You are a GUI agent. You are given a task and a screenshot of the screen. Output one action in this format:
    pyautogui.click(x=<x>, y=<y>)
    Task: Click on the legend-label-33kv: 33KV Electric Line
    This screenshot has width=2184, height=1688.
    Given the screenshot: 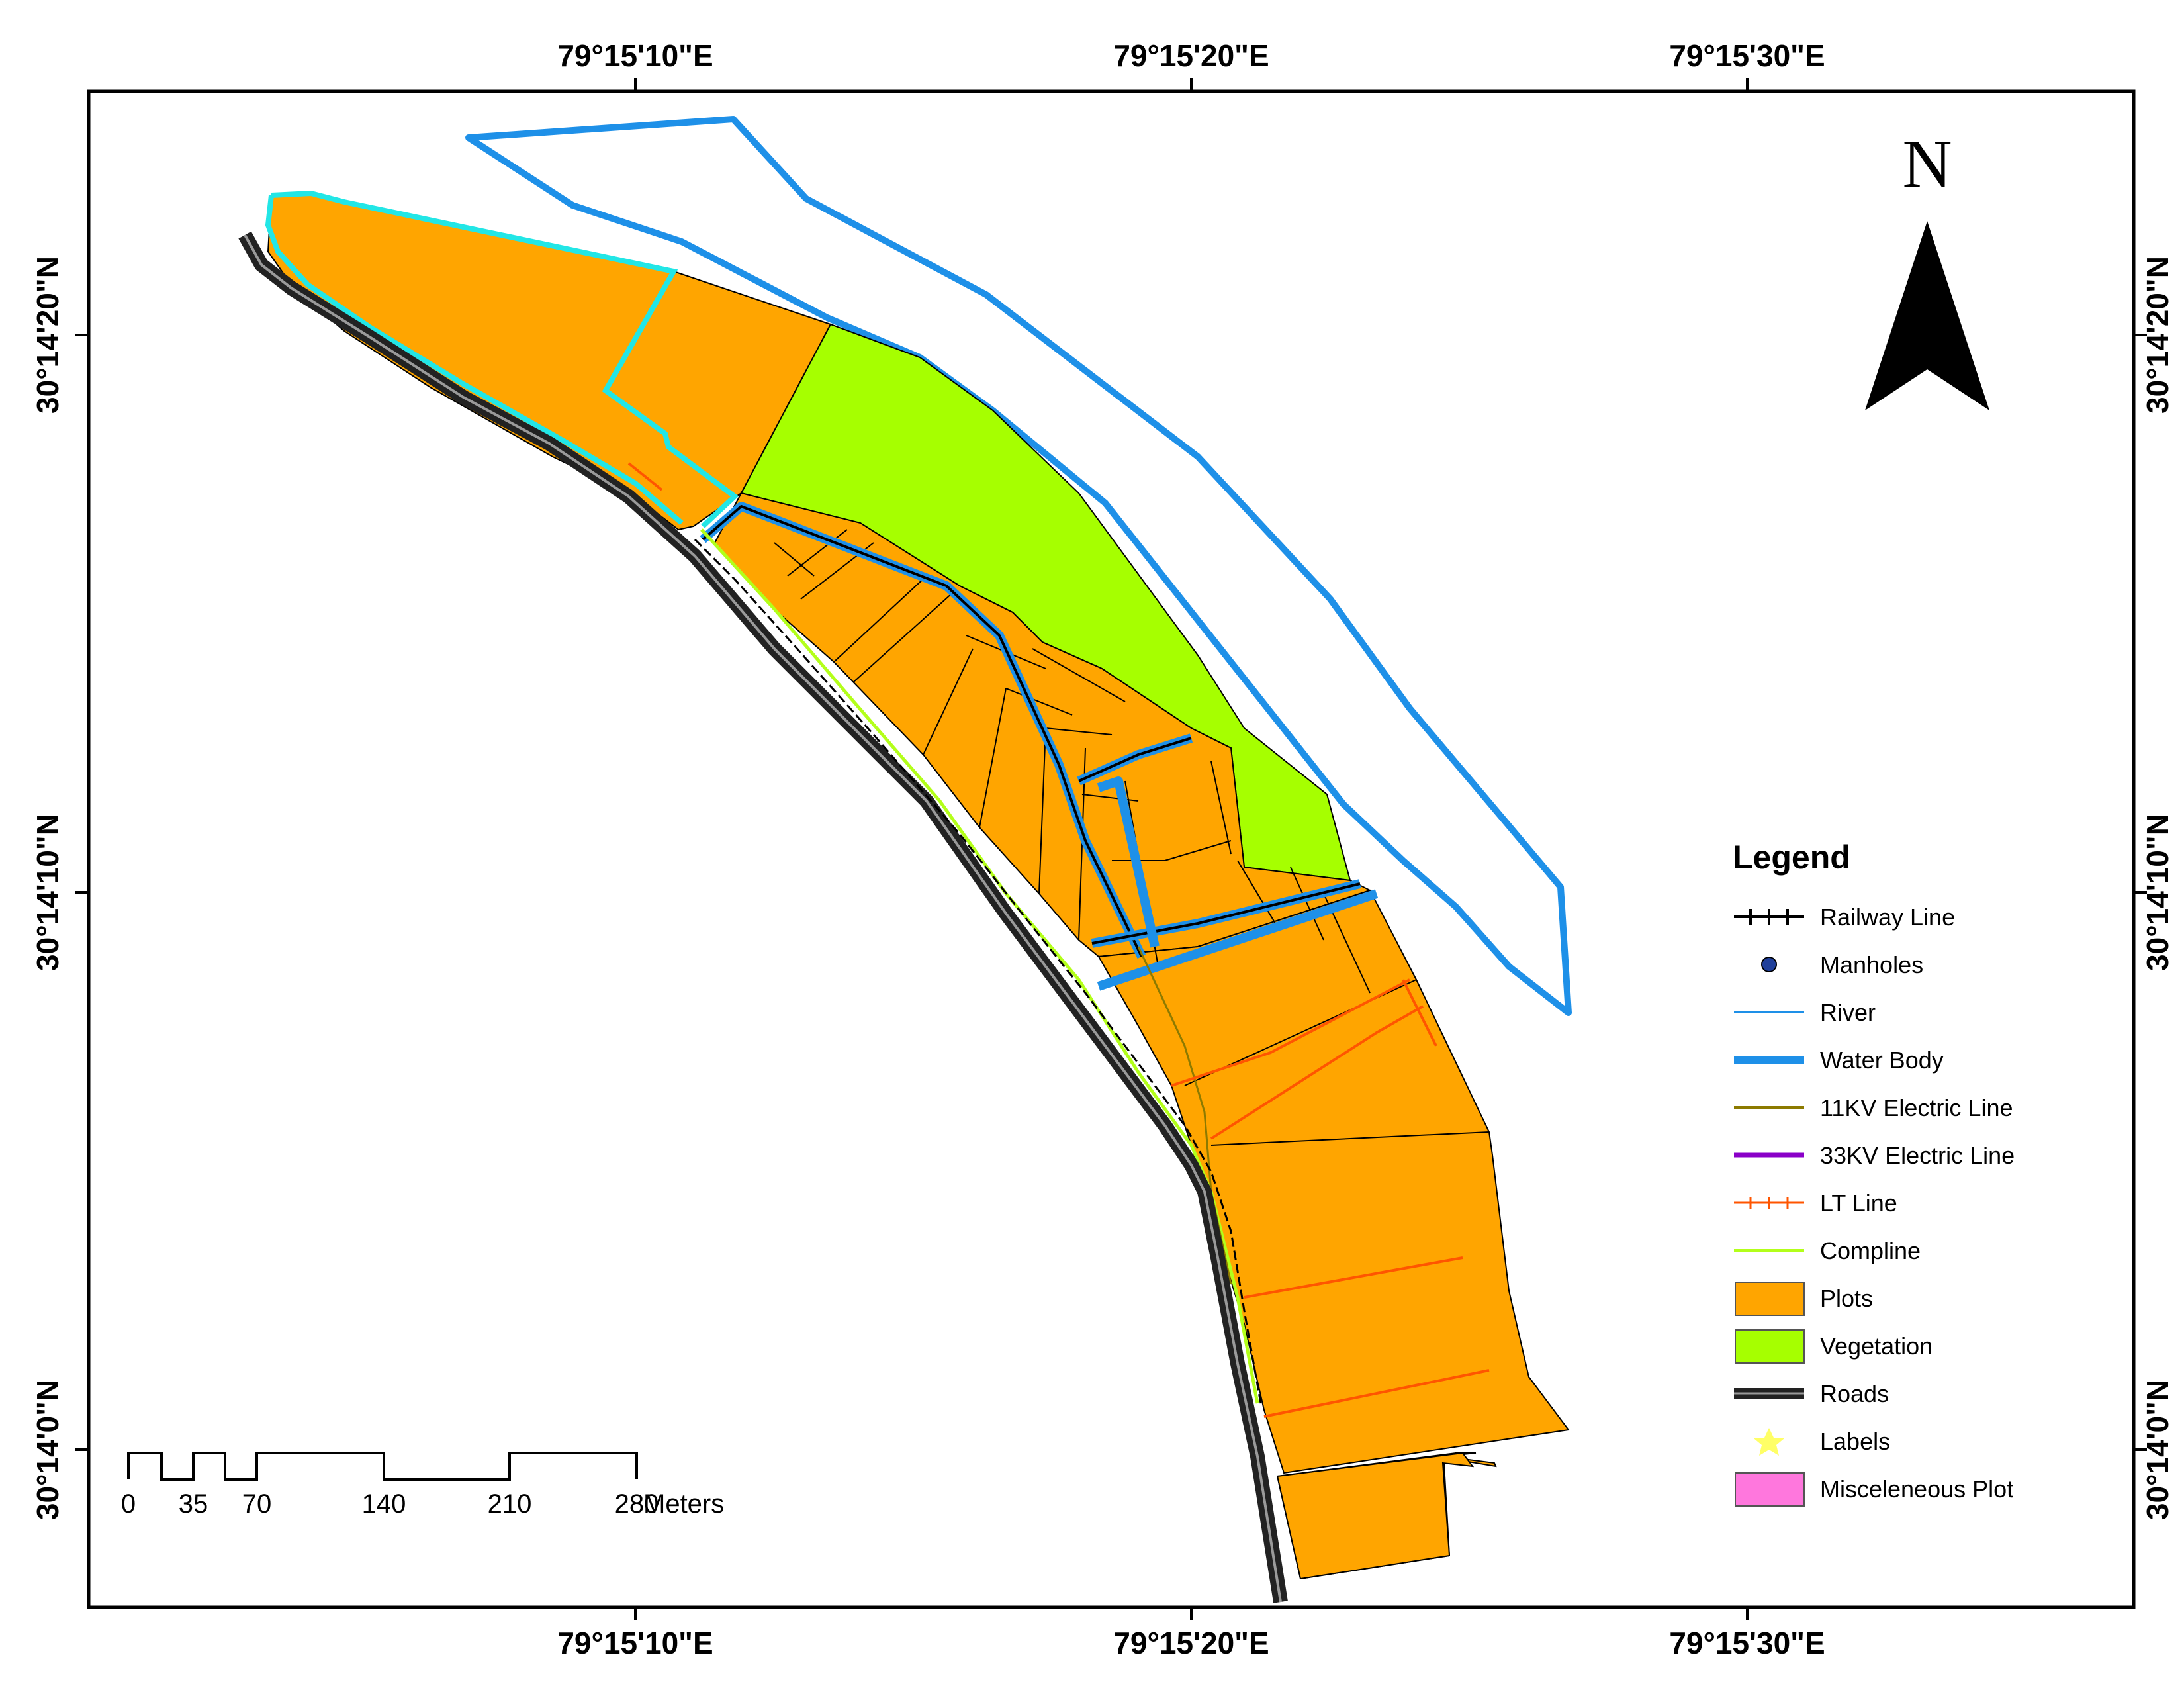 What is the action you would take?
    pyautogui.click(x=1917, y=1155)
    